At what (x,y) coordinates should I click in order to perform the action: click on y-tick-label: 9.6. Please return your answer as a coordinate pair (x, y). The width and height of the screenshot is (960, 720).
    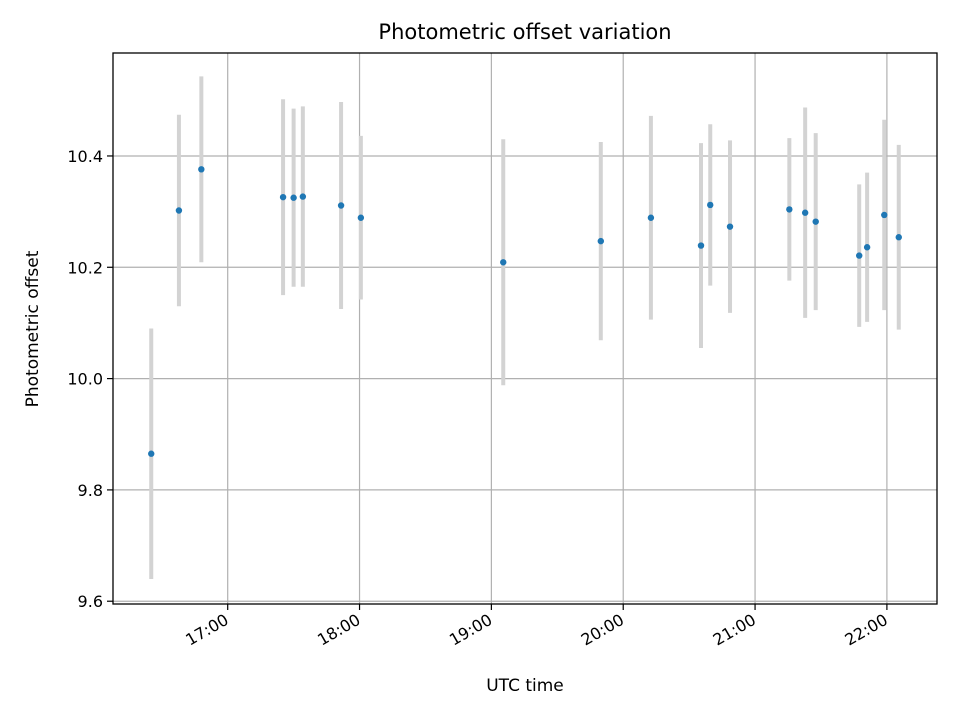
    Looking at the image, I should click on (90, 601).